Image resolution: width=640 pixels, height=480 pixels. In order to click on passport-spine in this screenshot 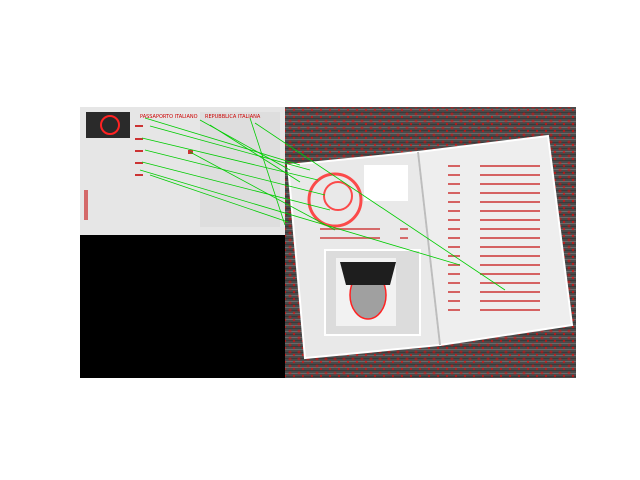, I will do `click(429, 248)`.